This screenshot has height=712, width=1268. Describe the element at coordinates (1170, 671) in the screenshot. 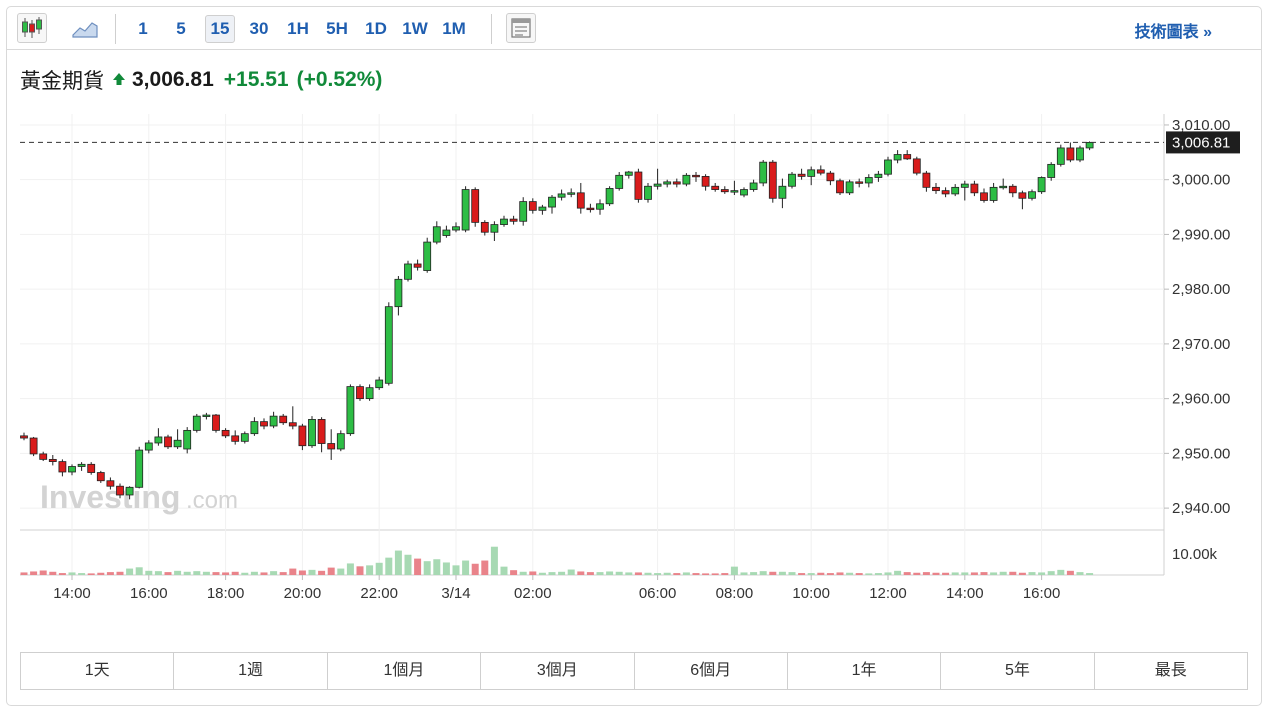

I see `range-button: 最長` at that location.